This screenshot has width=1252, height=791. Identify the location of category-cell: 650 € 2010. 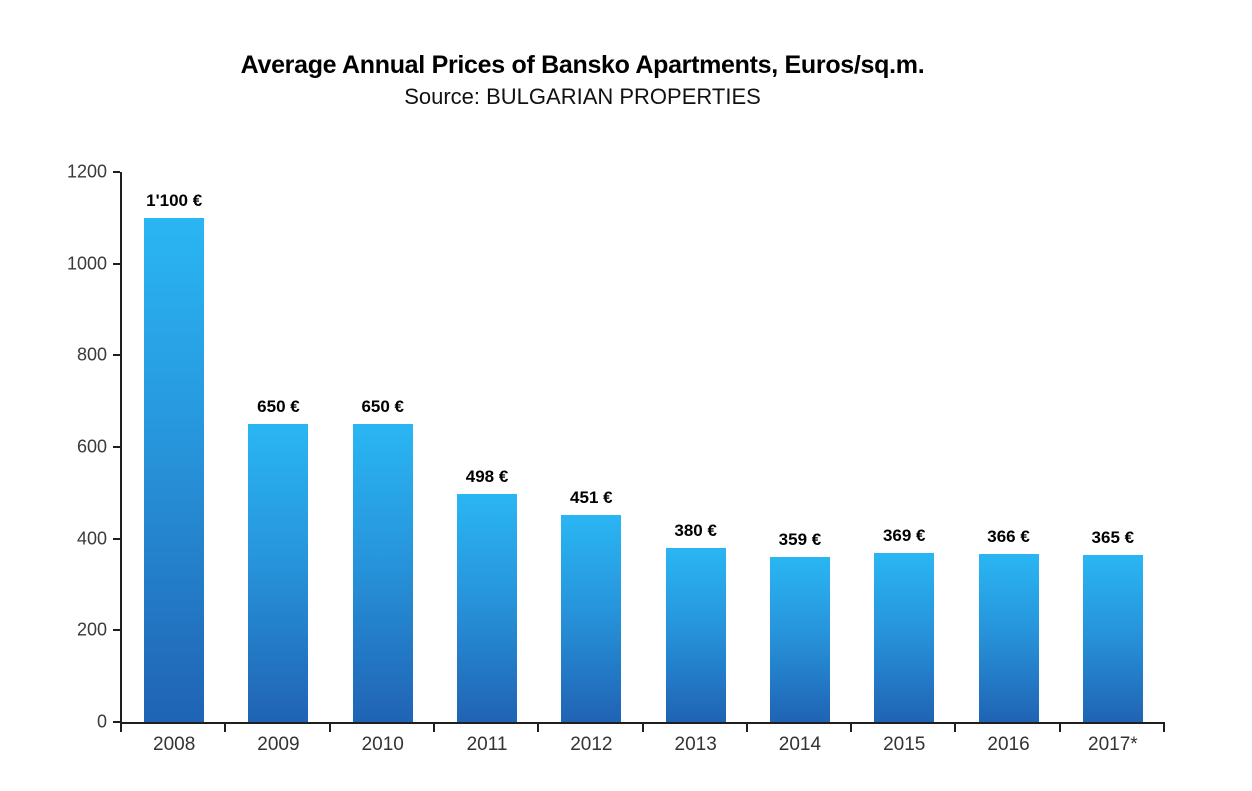
(383, 463).